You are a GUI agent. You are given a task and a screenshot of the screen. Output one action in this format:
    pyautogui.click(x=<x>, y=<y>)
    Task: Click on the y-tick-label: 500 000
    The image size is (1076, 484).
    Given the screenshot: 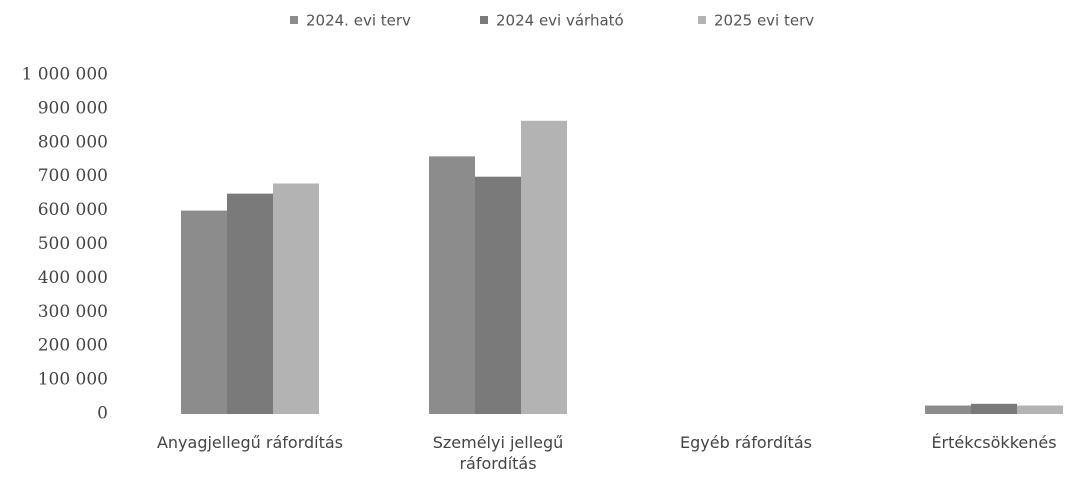 What is the action you would take?
    pyautogui.click(x=73, y=244)
    